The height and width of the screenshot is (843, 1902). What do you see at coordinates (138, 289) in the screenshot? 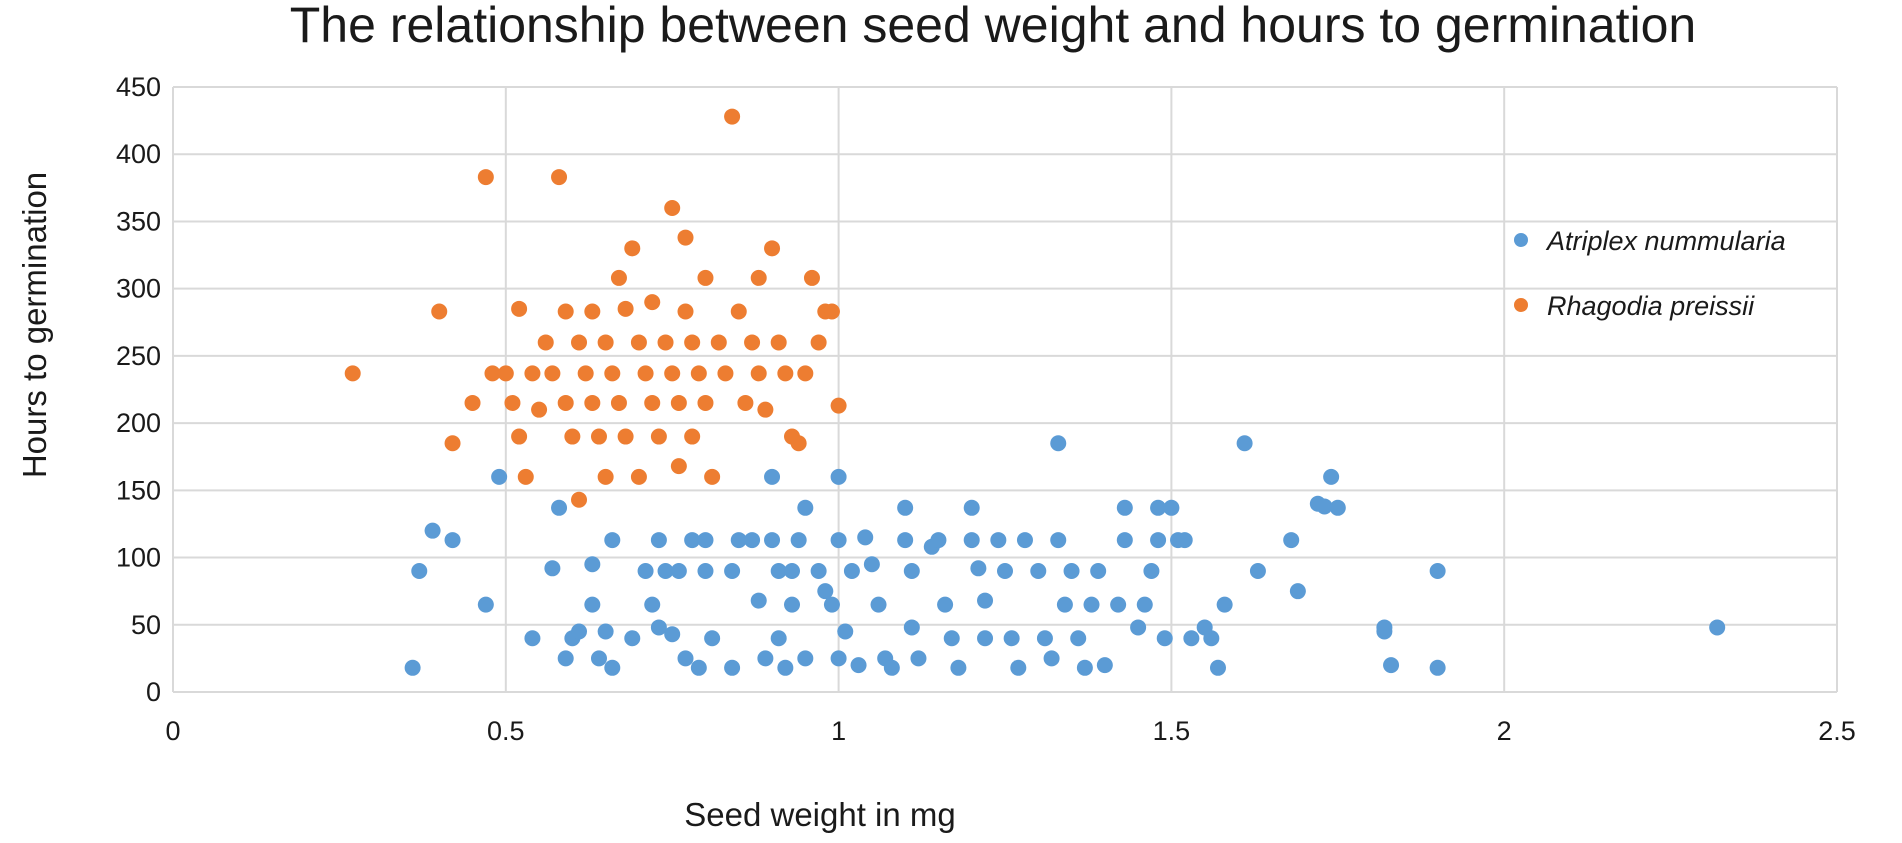
I see `y-tick-label: 300` at bounding box center [138, 289].